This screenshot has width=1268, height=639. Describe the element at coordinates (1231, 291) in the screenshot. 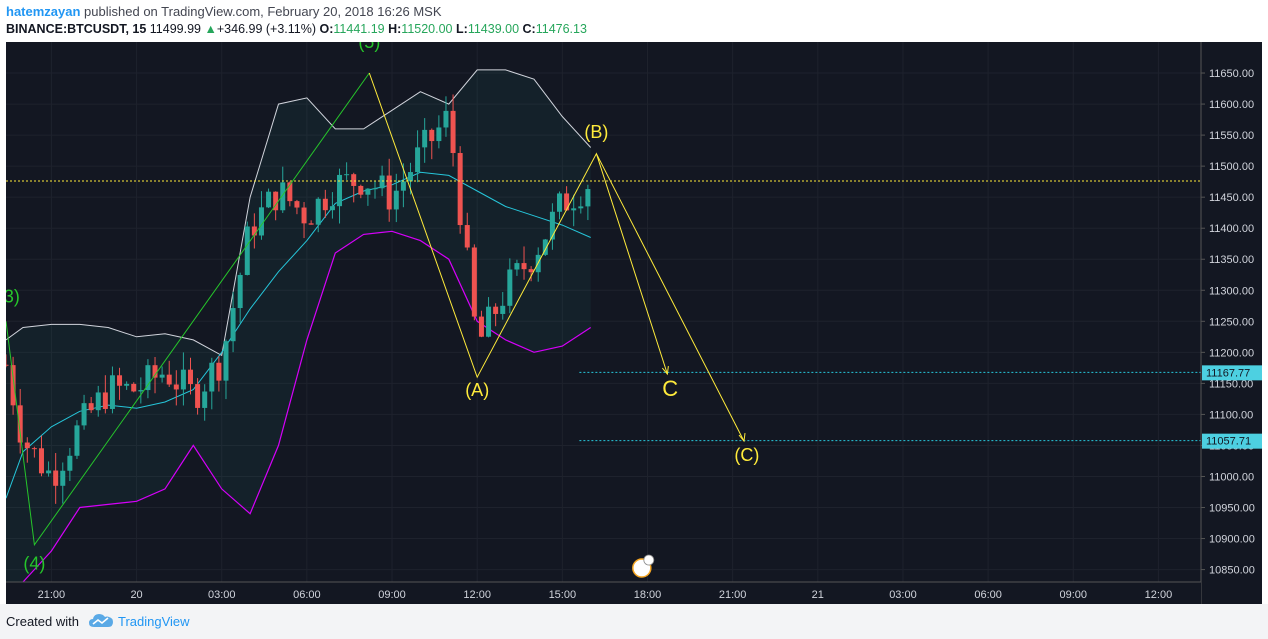

I see `price-tick-label: 11300.00` at that location.